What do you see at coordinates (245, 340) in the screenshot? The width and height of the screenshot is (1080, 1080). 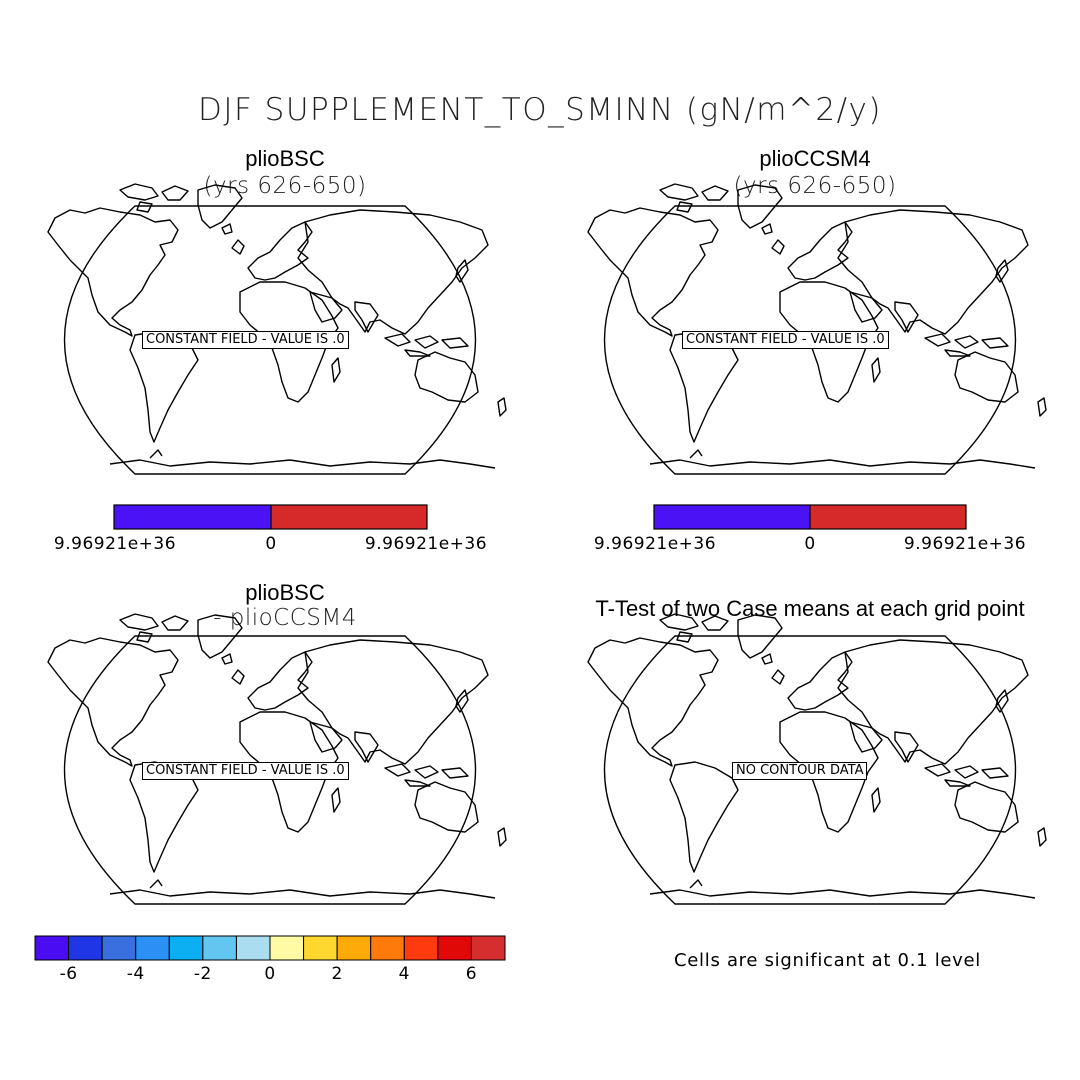 I see `panel1-constant-label: CONSTANT FIELD - VALUE IS .0` at bounding box center [245, 340].